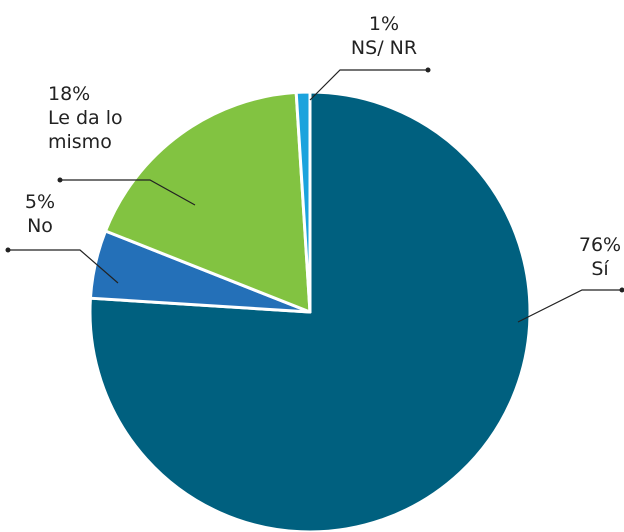  What do you see at coordinates (40, 202) in the screenshot?
I see `value-label: 5%` at bounding box center [40, 202].